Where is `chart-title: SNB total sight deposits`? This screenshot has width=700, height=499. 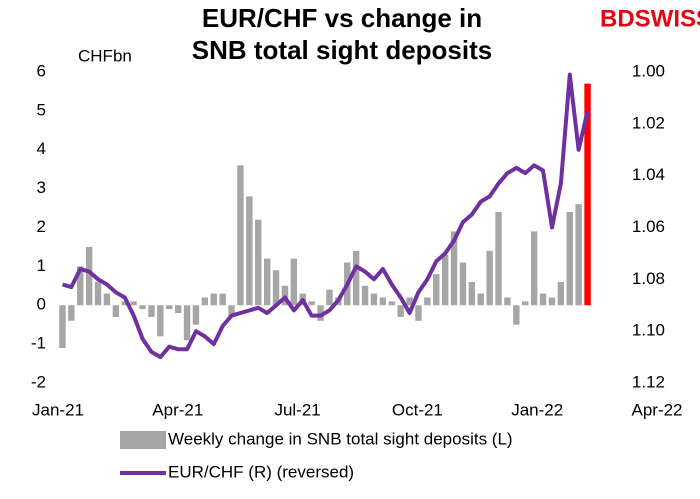 chart-title: SNB total sight deposits is located at coordinates (342, 50).